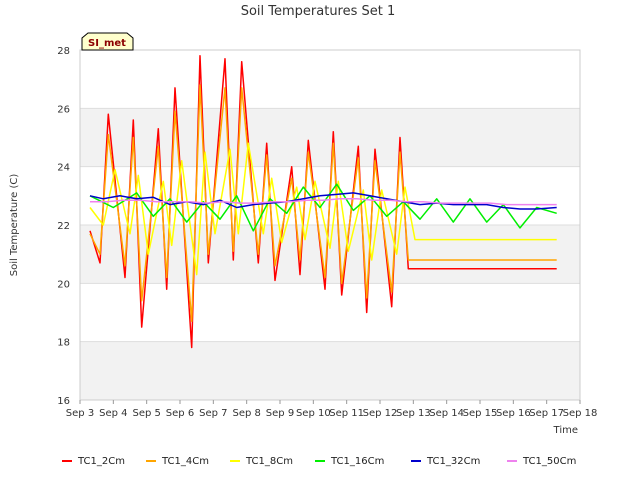  I want to click on legend-label: TC1_8Cm, so click(269, 461).